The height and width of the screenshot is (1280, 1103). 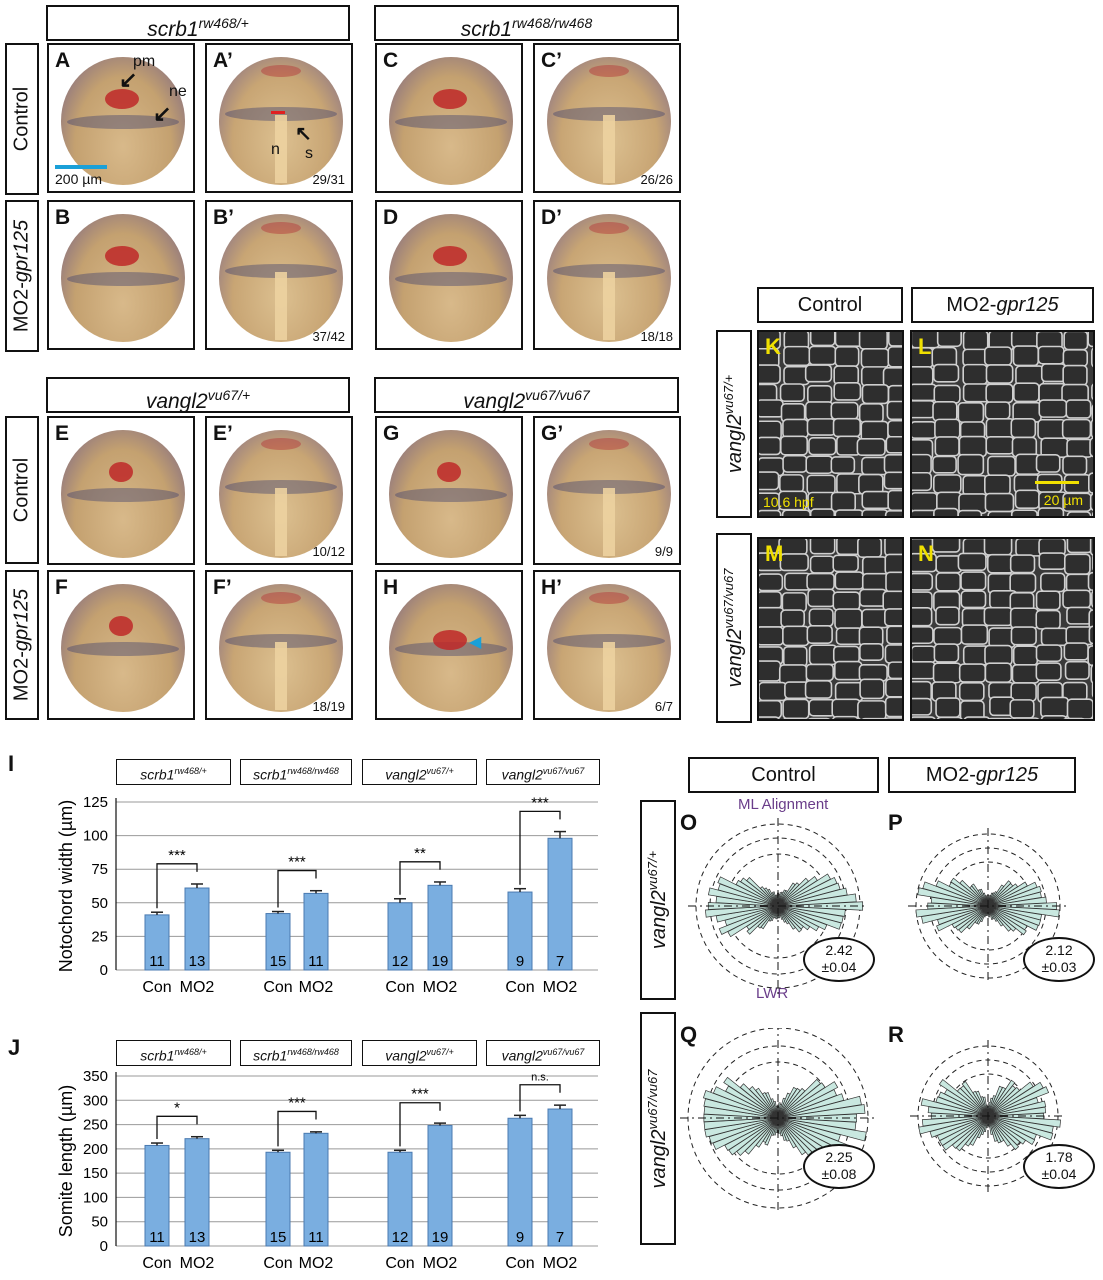 What do you see at coordinates (400, 1237) in the screenshot?
I see `n-label: 12` at bounding box center [400, 1237].